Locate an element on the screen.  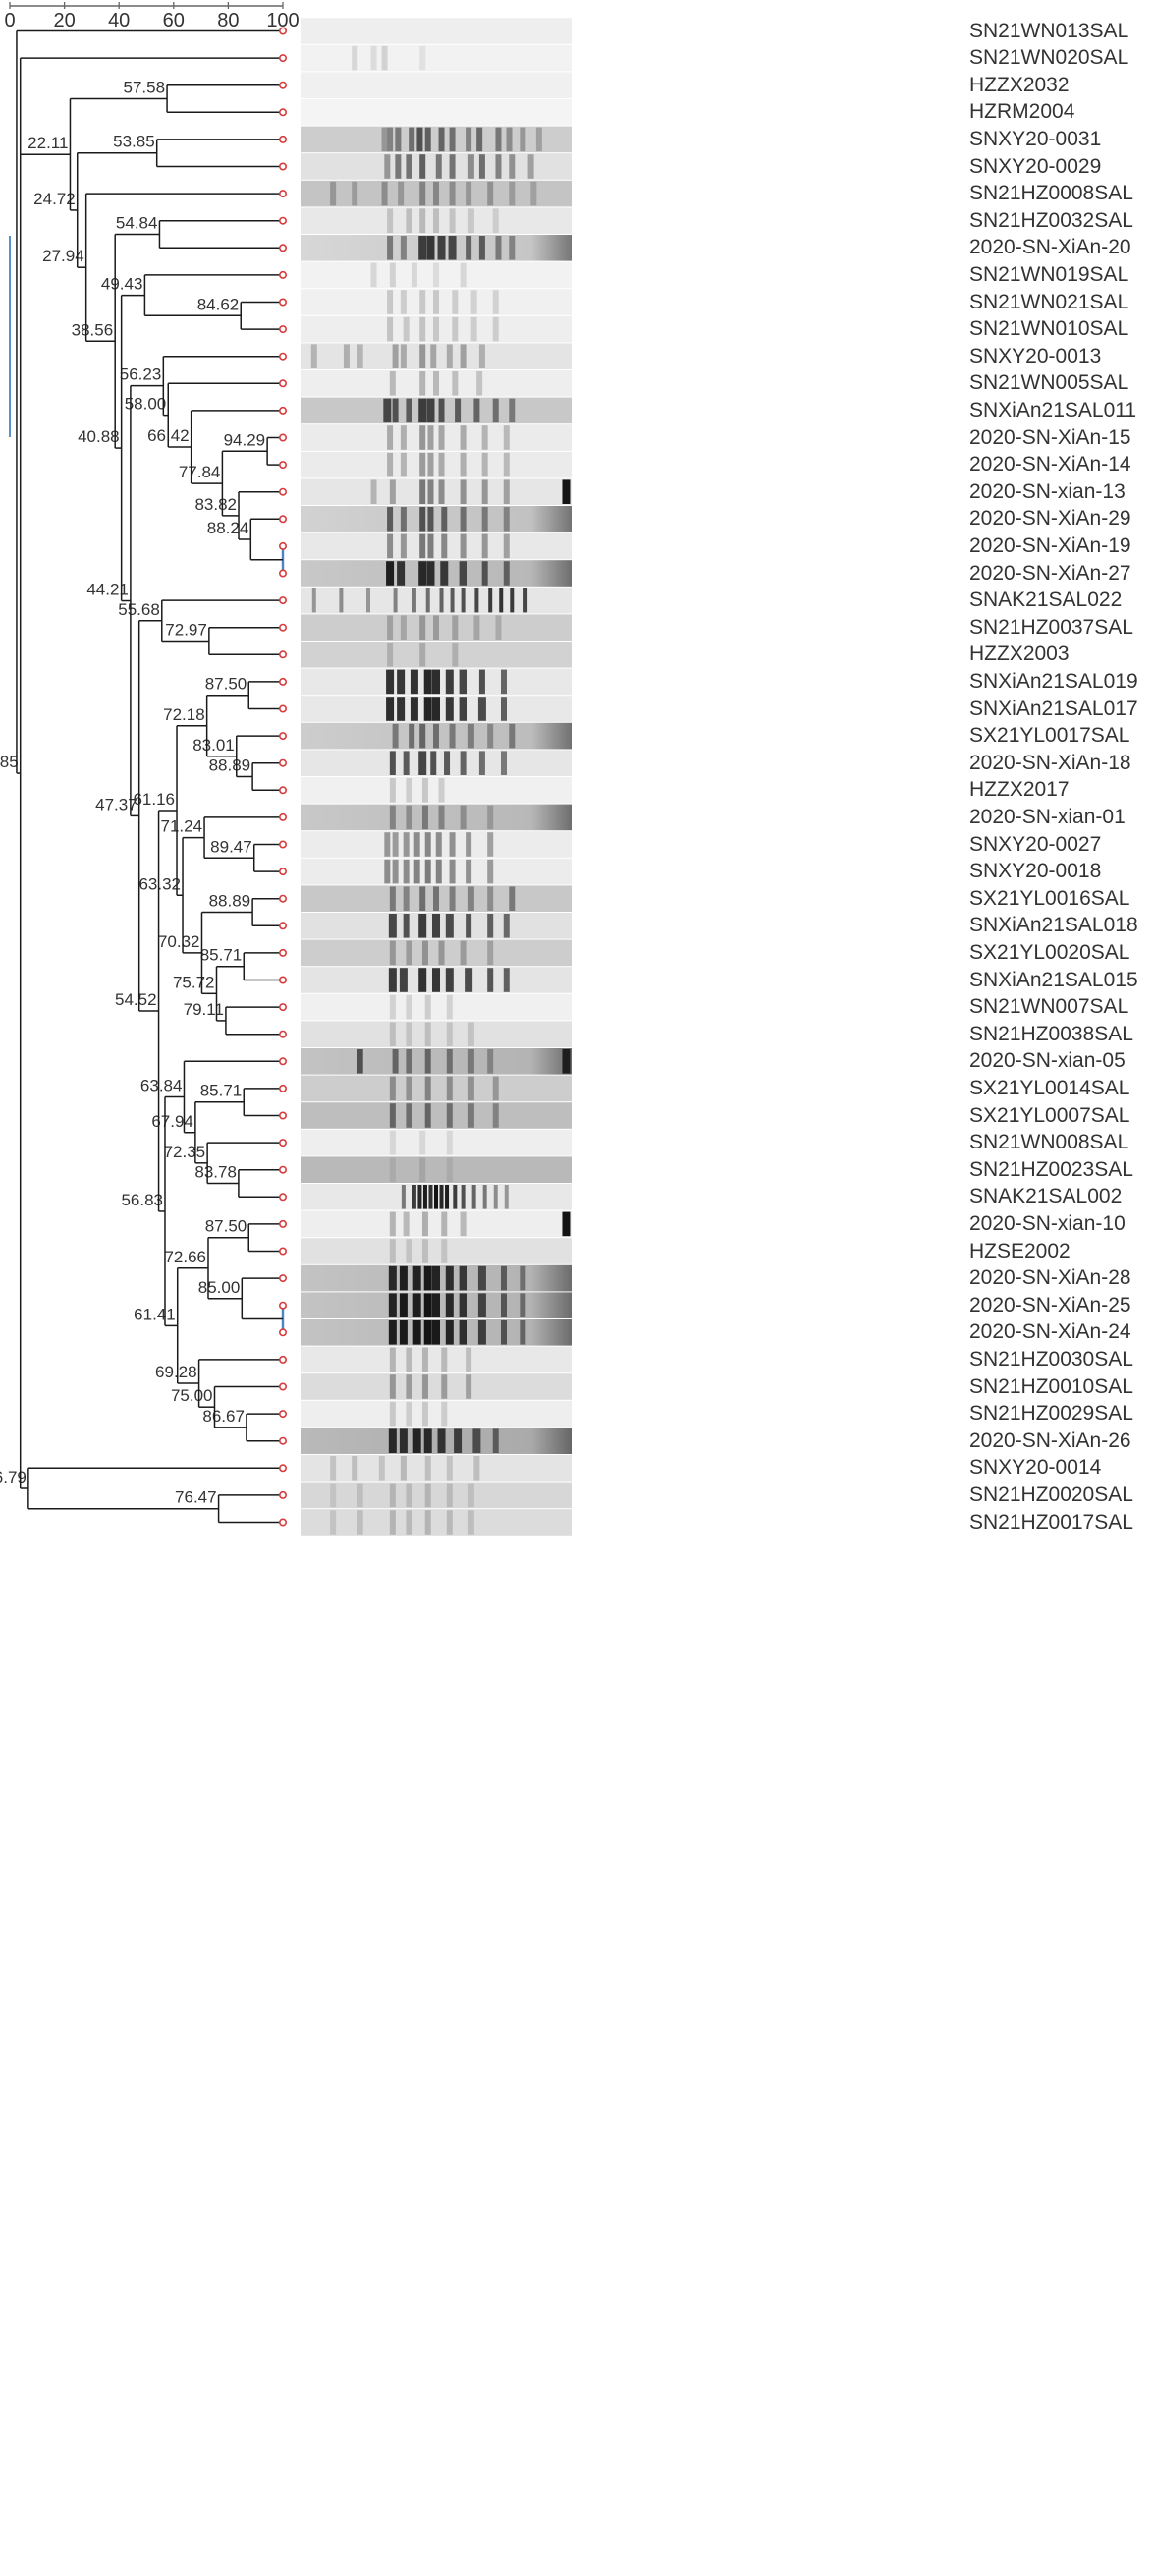
strain-label: HZSE2002 is located at coordinates (1020, 1250).